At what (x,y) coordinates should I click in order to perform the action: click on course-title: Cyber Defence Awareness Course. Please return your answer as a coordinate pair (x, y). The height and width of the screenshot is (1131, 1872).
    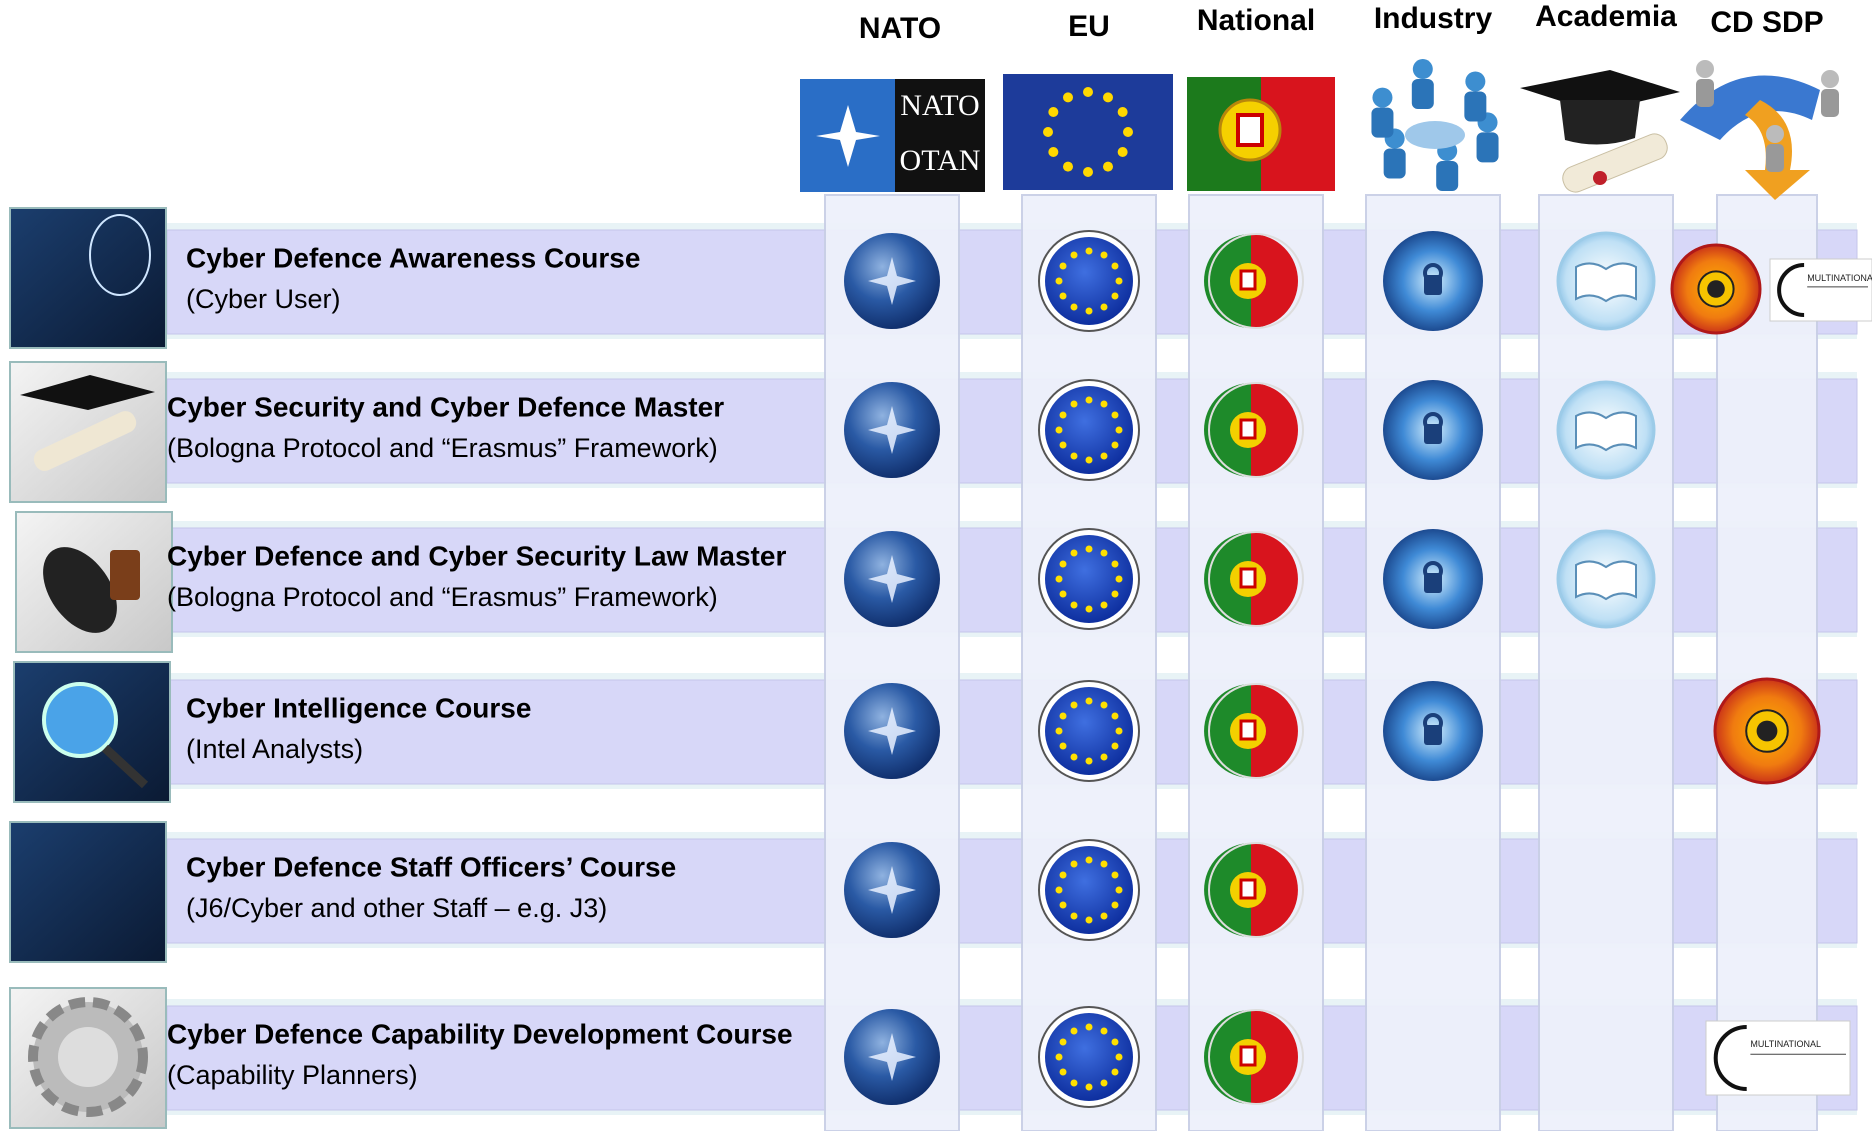
    Looking at the image, I should click on (413, 257).